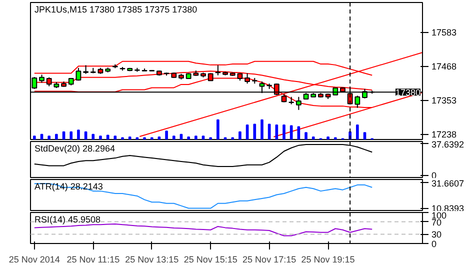 The height and width of the screenshot is (265, 467). What do you see at coordinates (437, 235) in the screenshot?
I see `y-tick-label: 30` at bounding box center [437, 235].